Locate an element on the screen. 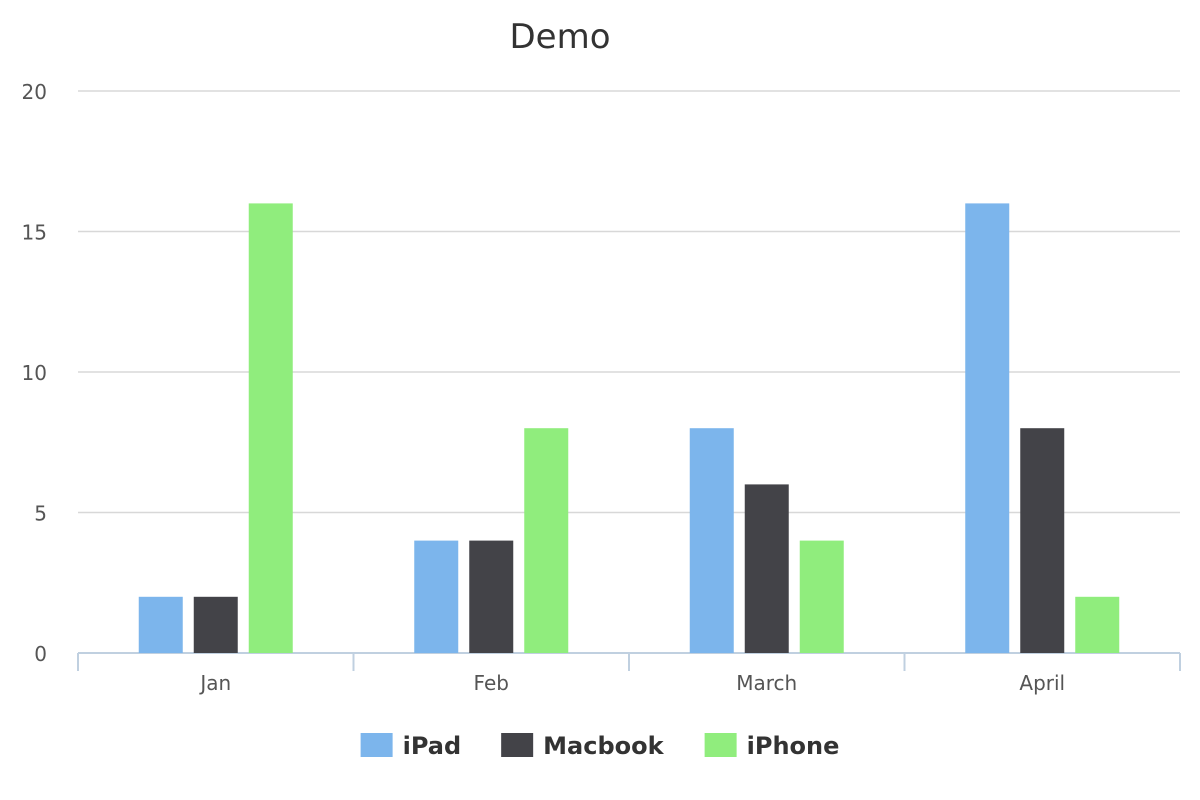  bar-macbook-feb is located at coordinates (491, 596).